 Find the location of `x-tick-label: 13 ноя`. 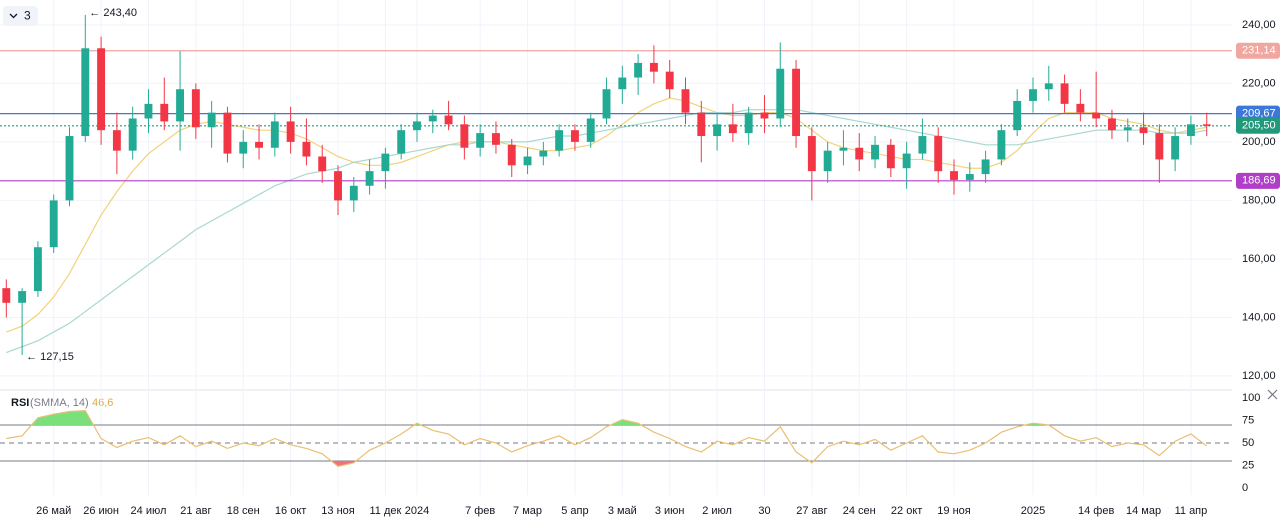

x-tick-label: 13 ноя is located at coordinates (337, 511).